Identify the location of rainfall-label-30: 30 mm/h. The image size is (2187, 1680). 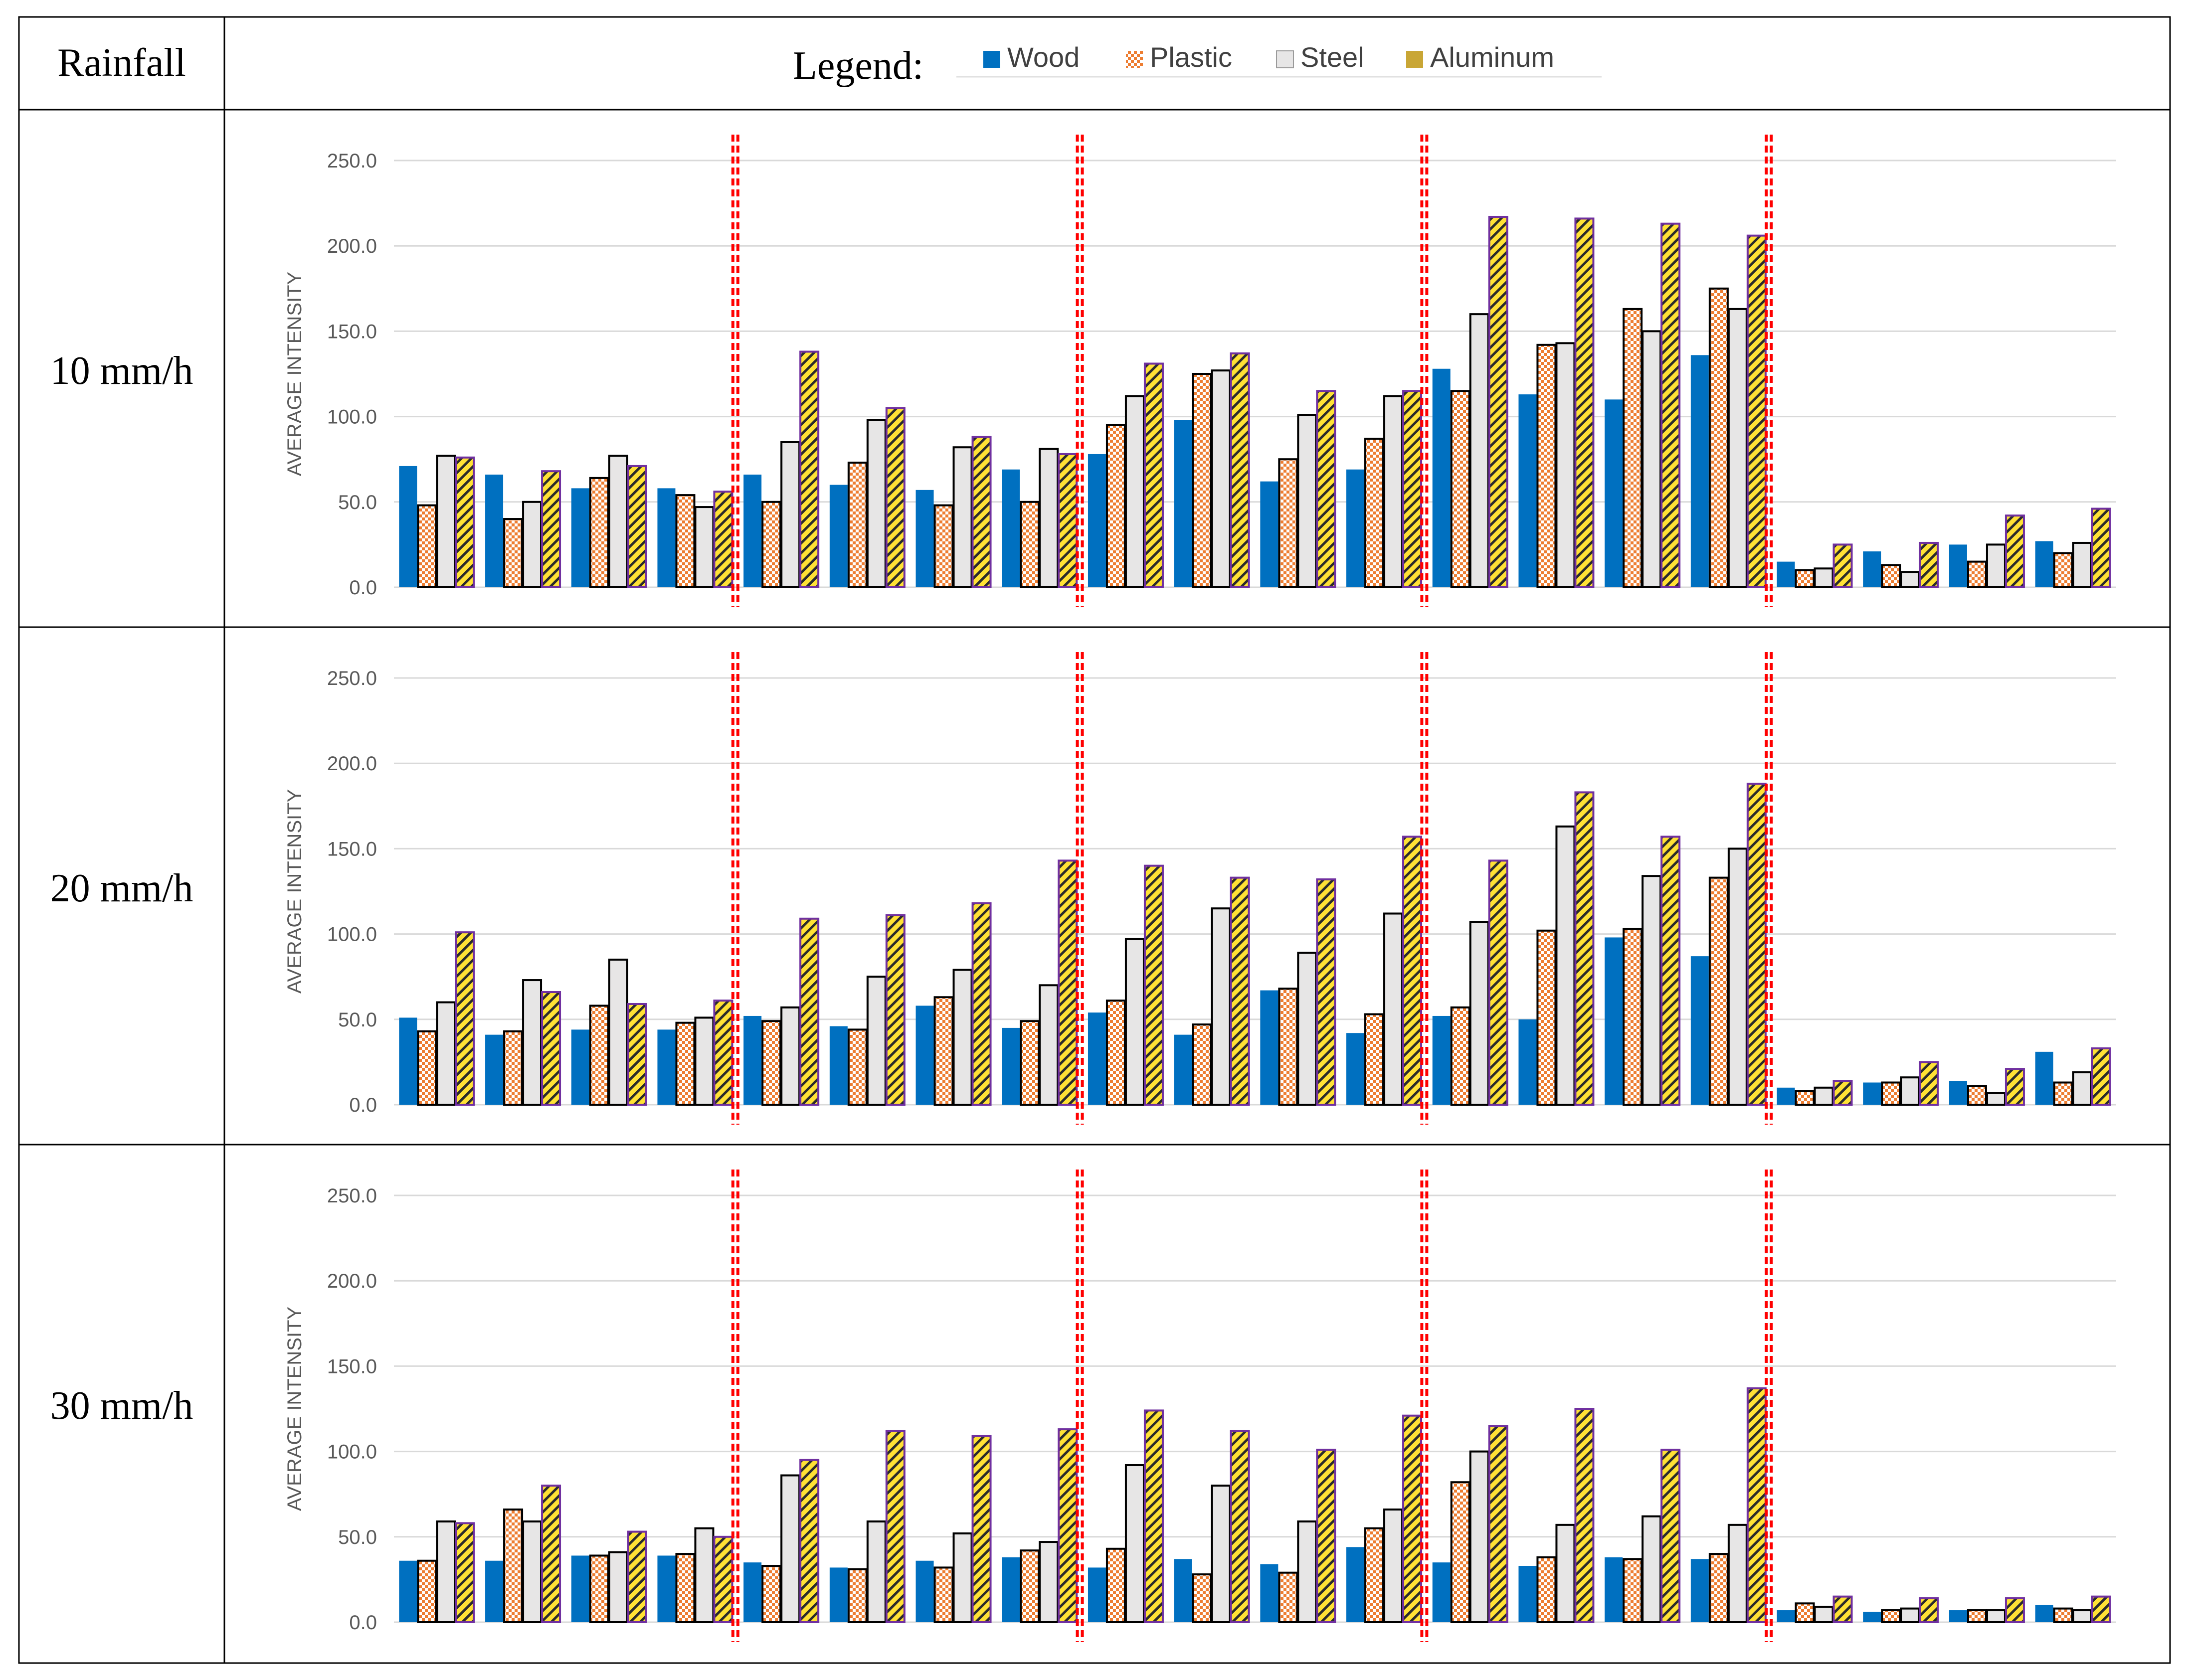
(121, 1406).